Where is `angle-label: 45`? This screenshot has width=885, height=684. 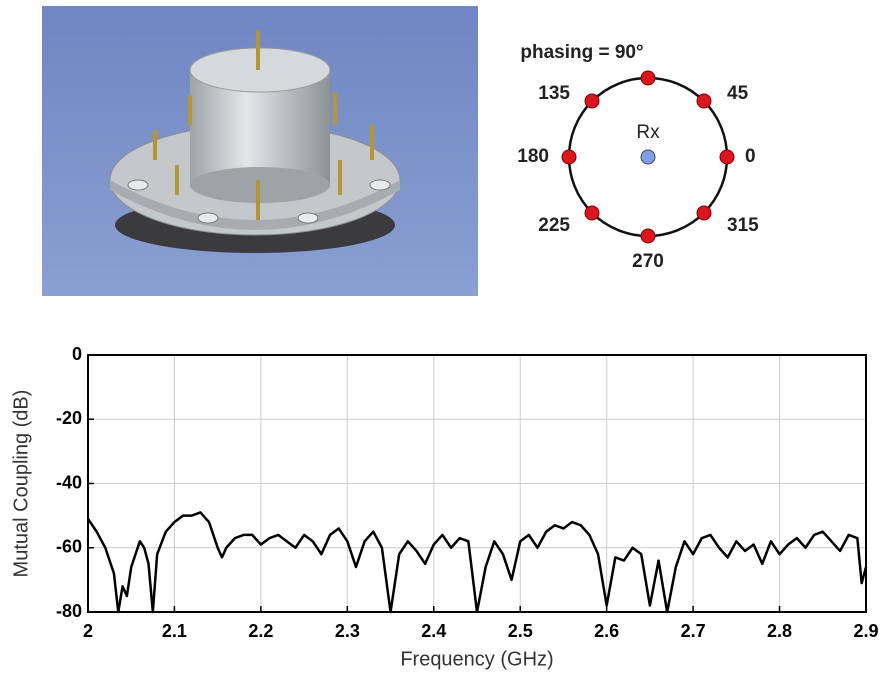 angle-label: 45 is located at coordinates (738, 93).